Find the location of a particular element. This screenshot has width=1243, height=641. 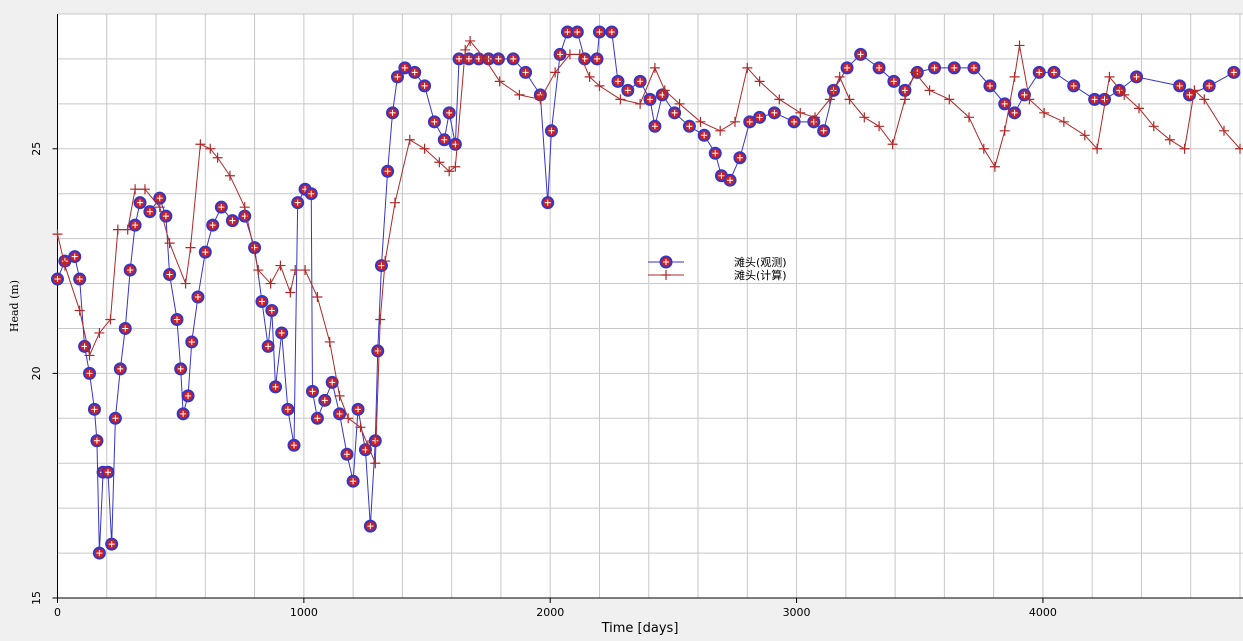

x-tick-label: 2000 is located at coordinates (550, 612).